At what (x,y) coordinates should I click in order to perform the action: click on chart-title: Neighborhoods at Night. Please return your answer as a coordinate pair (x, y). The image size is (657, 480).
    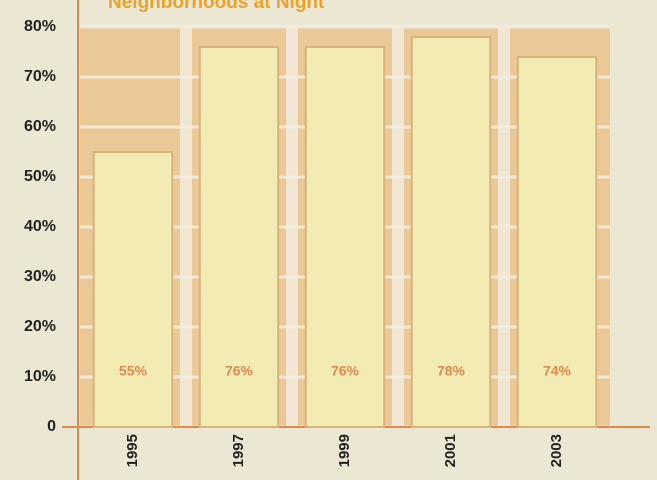
    Looking at the image, I should click on (216, 6).